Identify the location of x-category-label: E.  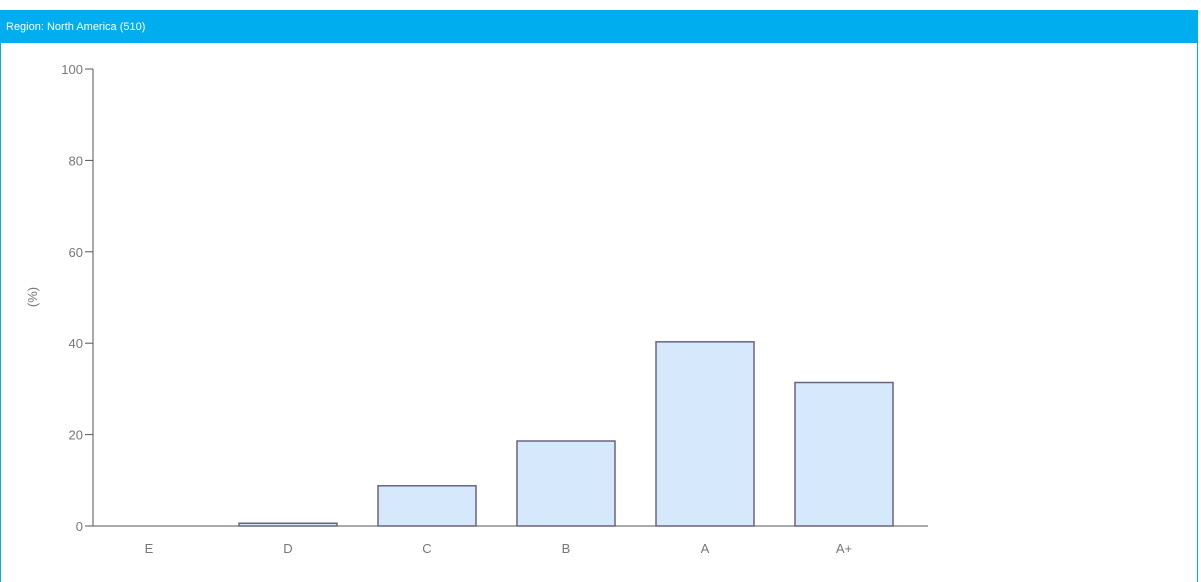
(149, 548).